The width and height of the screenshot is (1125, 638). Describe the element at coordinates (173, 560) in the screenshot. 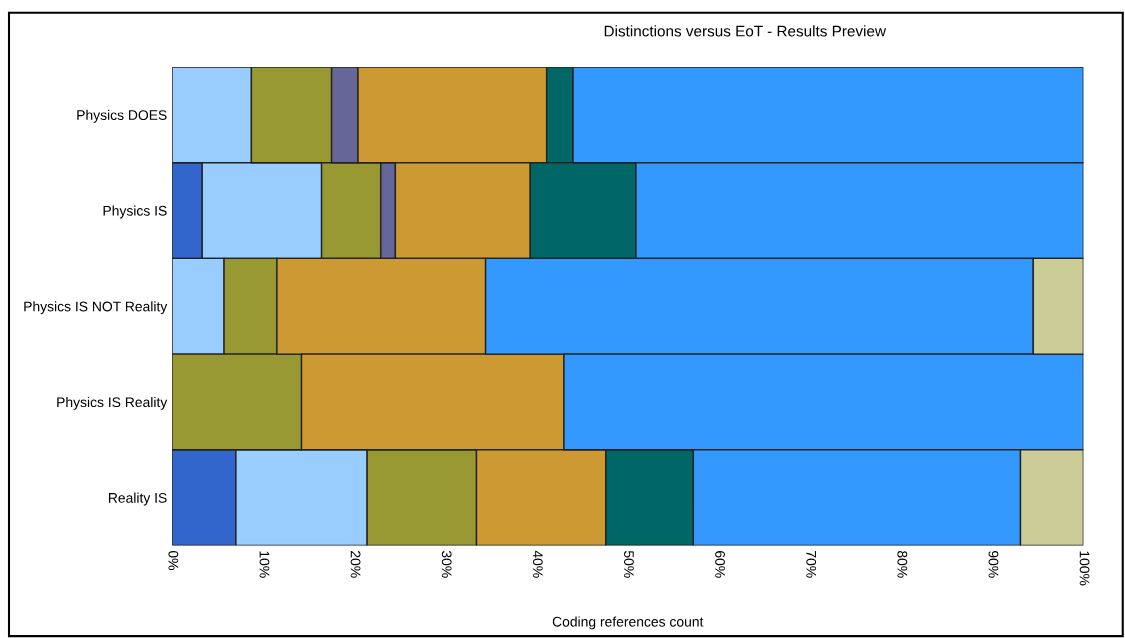

I see `x-tick-label: 0%` at that location.